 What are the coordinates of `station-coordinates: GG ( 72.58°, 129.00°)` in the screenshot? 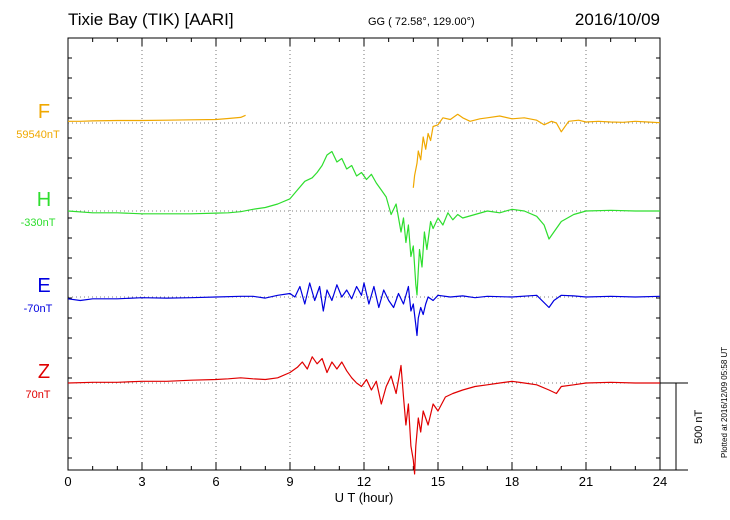 It's located at (421, 22).